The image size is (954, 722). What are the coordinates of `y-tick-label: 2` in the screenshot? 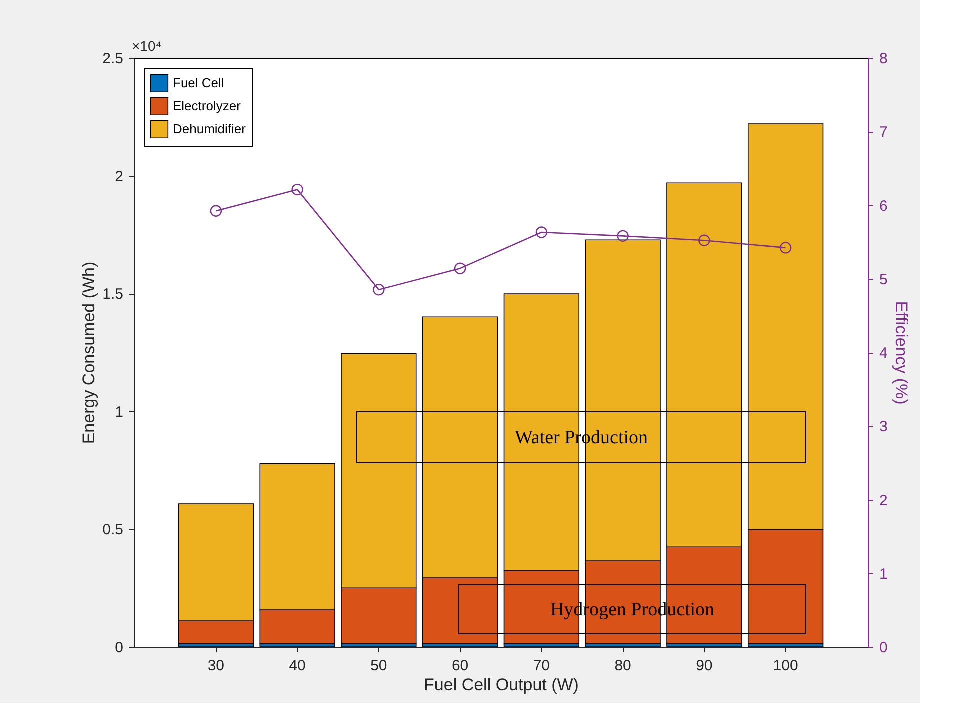 It's located at (119, 177).